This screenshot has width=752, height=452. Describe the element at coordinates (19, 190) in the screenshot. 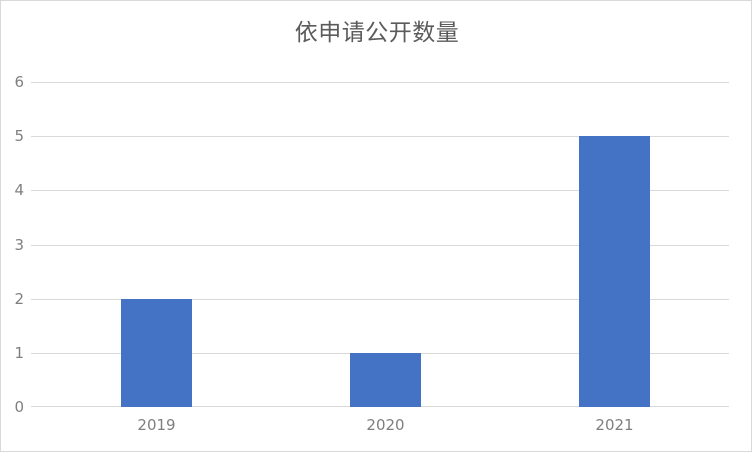

I see `y-tick-label-4: 4` at that location.